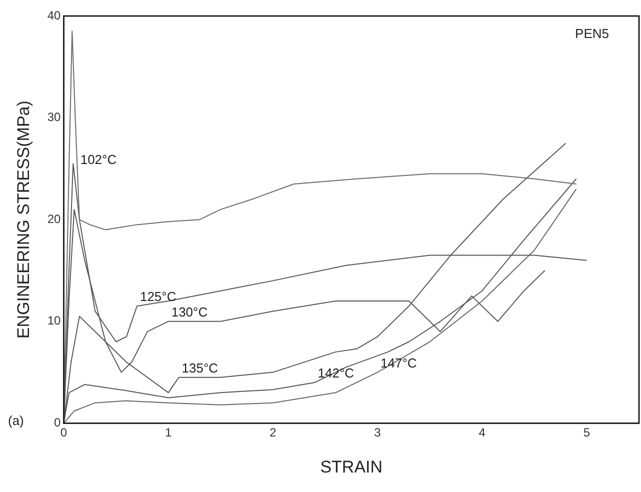  I want to click on y-tick-label: 40, so click(54, 15).